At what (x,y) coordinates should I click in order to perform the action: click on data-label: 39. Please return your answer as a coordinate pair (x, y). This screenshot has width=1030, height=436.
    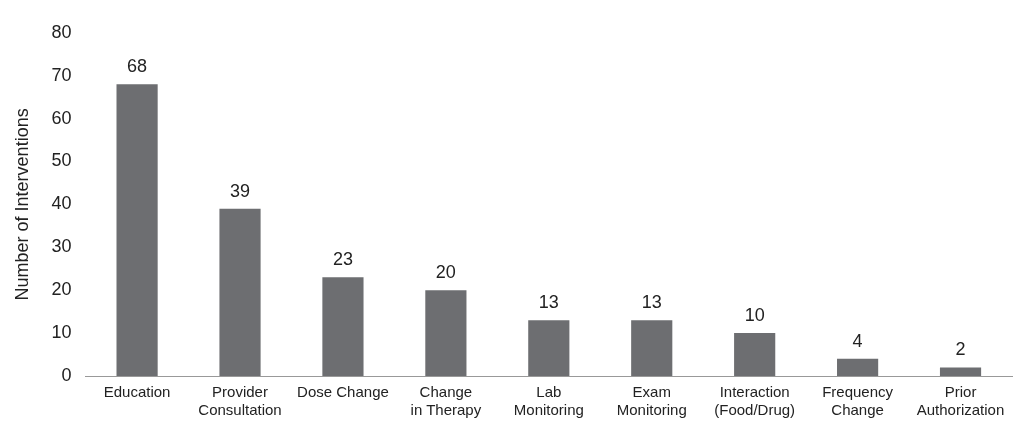
    Looking at the image, I should click on (240, 190).